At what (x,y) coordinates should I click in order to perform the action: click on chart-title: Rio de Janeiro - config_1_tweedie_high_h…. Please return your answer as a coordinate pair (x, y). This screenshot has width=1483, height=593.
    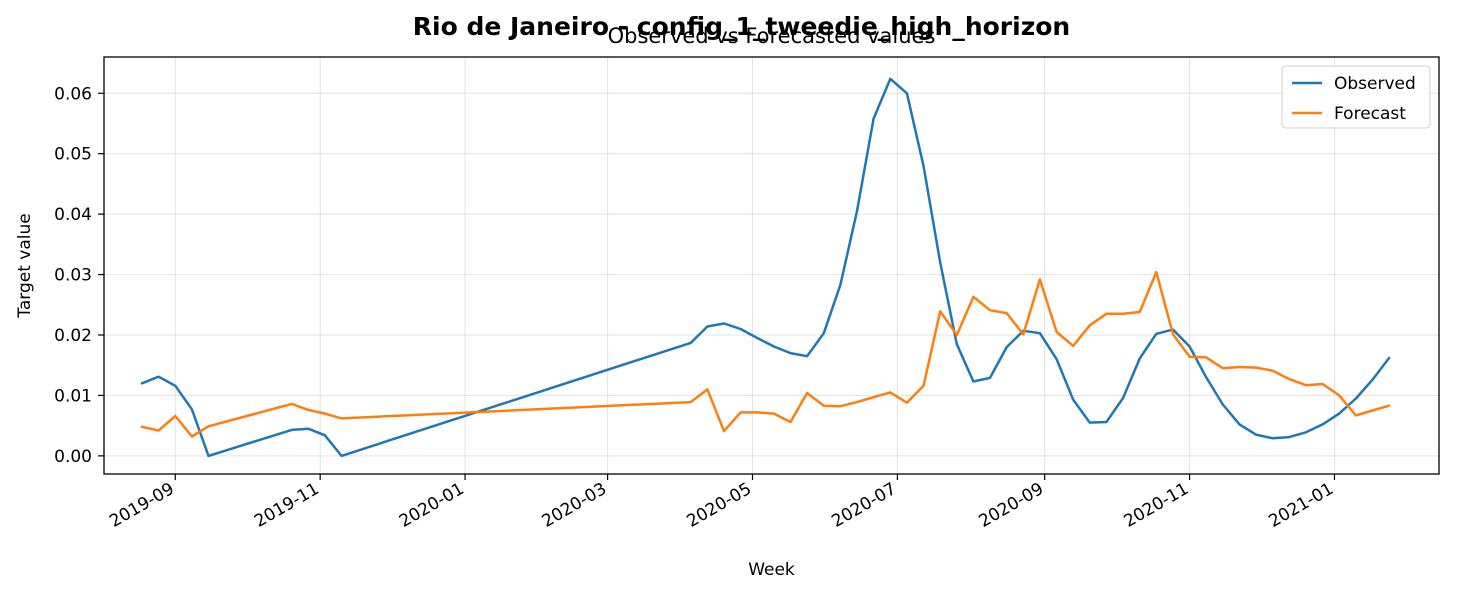
    Looking at the image, I should click on (741, 26).